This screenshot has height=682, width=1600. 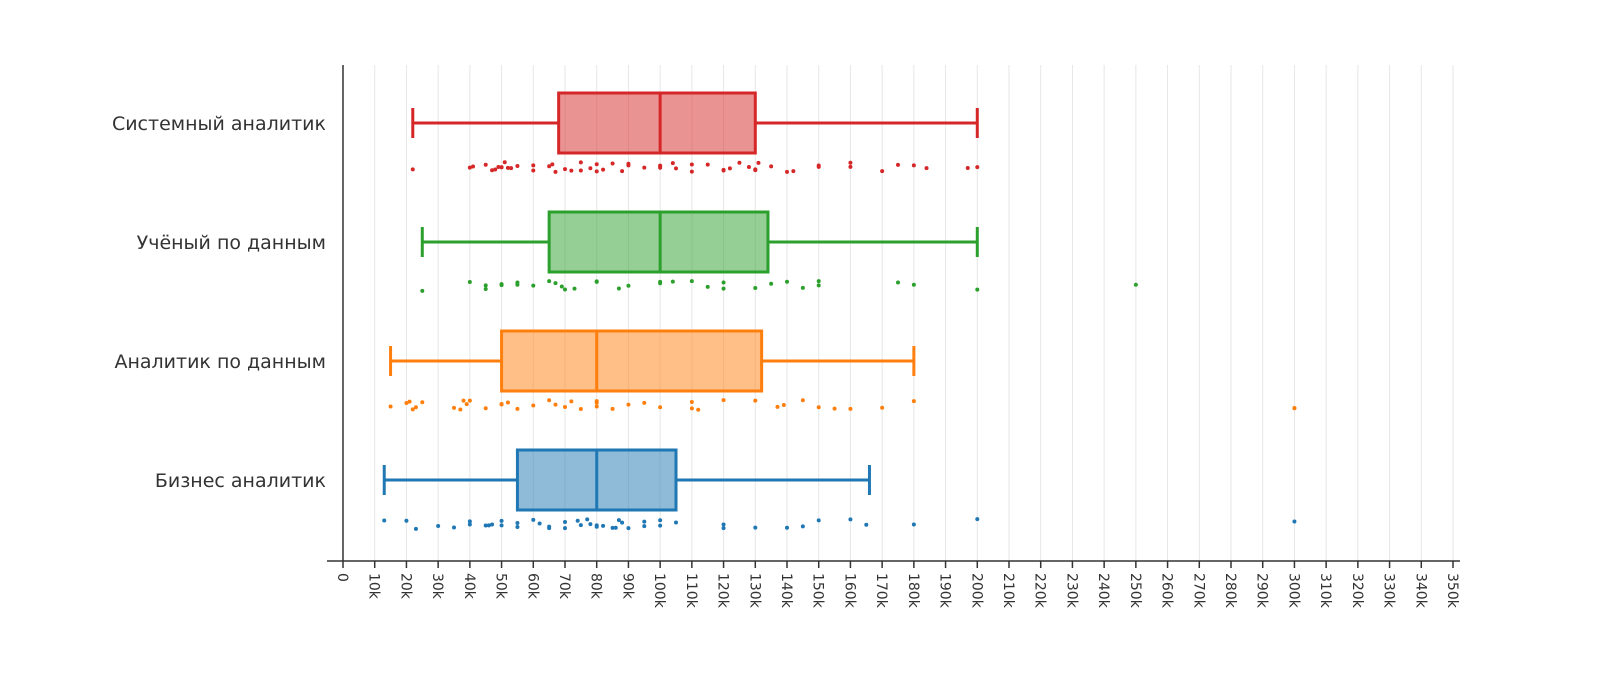 I want to click on category-label: Системный аналитик, so click(x=219, y=124).